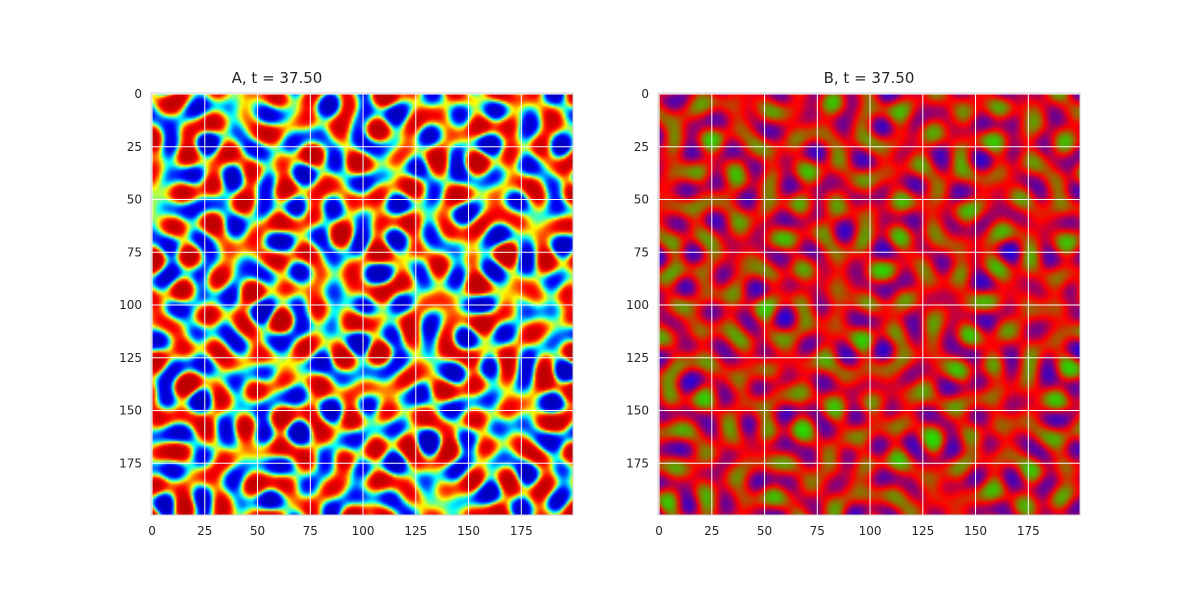  Describe the element at coordinates (637, 278) in the screenshot. I see `y-ticks-b: 0 25 50 75 100 125 150 175` at that location.